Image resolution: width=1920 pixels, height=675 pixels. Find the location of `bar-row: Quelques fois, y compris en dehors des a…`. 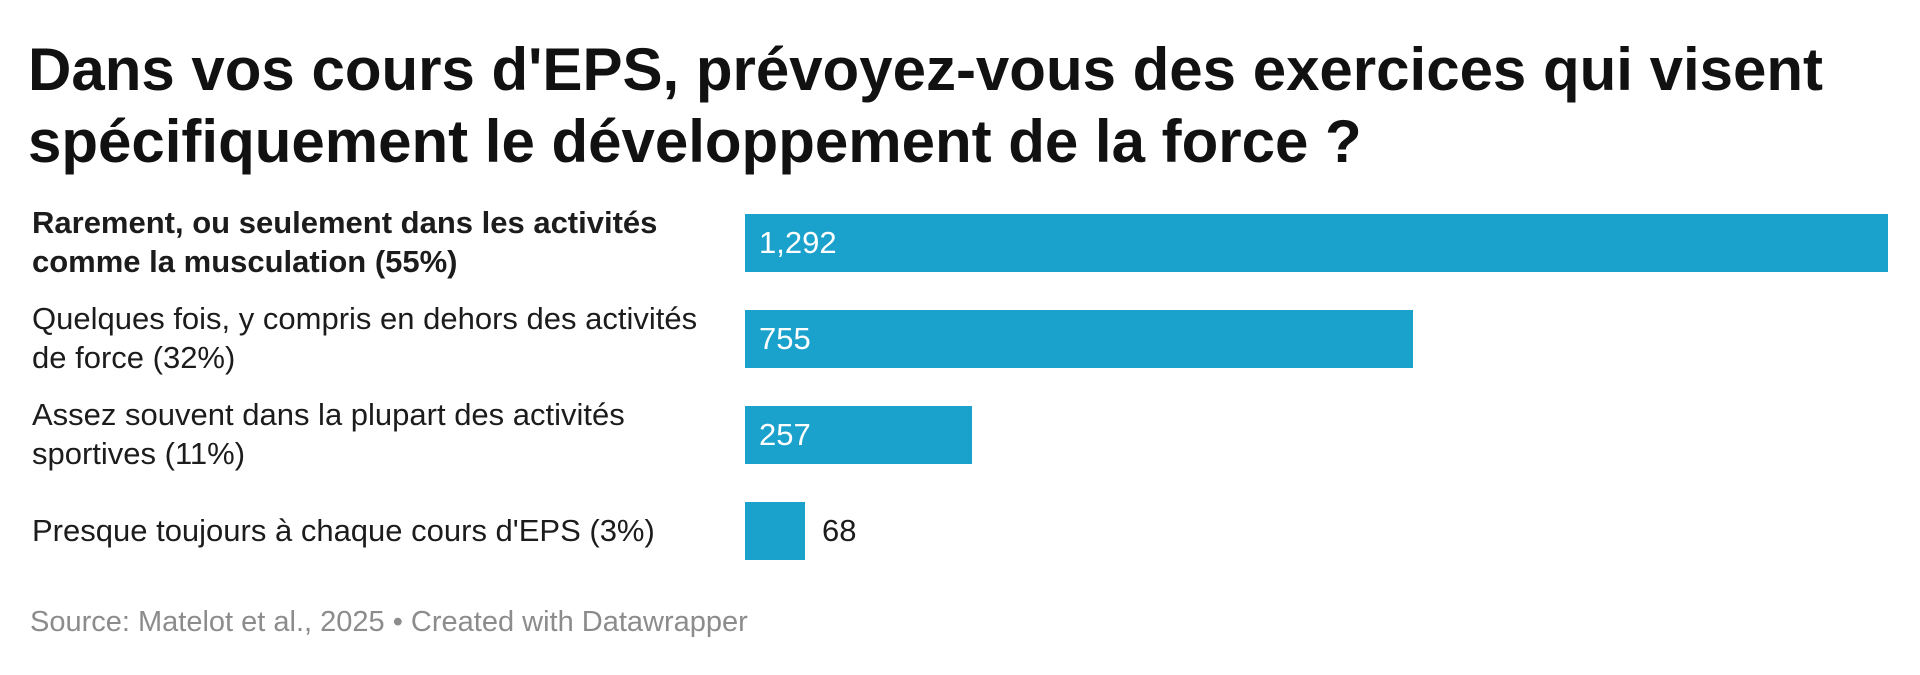

bar-row: Quelques fois, y compris en dehors des a… is located at coordinates (960, 338).